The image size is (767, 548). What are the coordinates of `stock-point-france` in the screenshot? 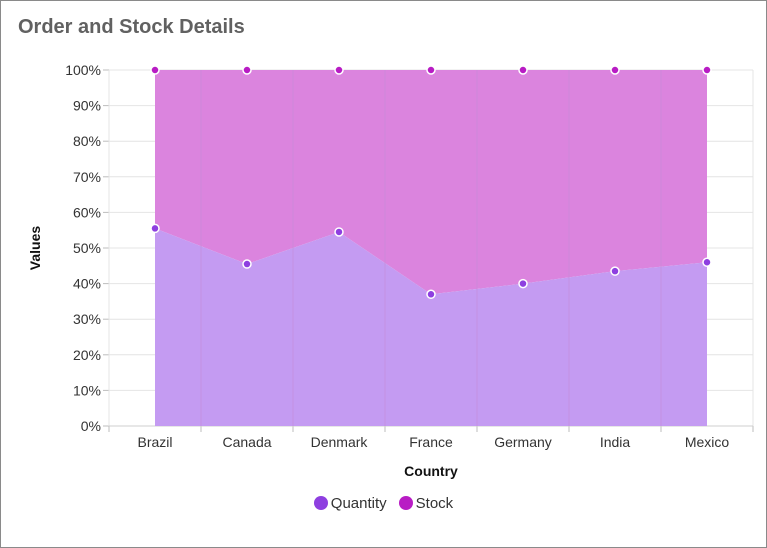 It's located at (431, 70).